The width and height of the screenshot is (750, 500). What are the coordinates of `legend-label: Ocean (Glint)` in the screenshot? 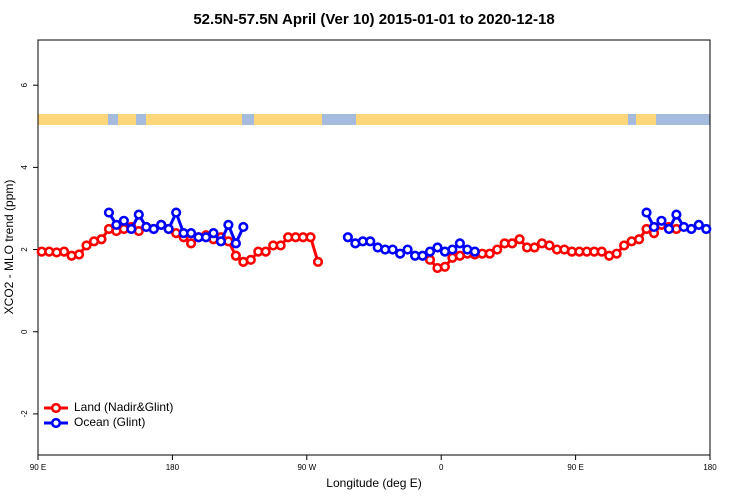 It's located at (109, 422).